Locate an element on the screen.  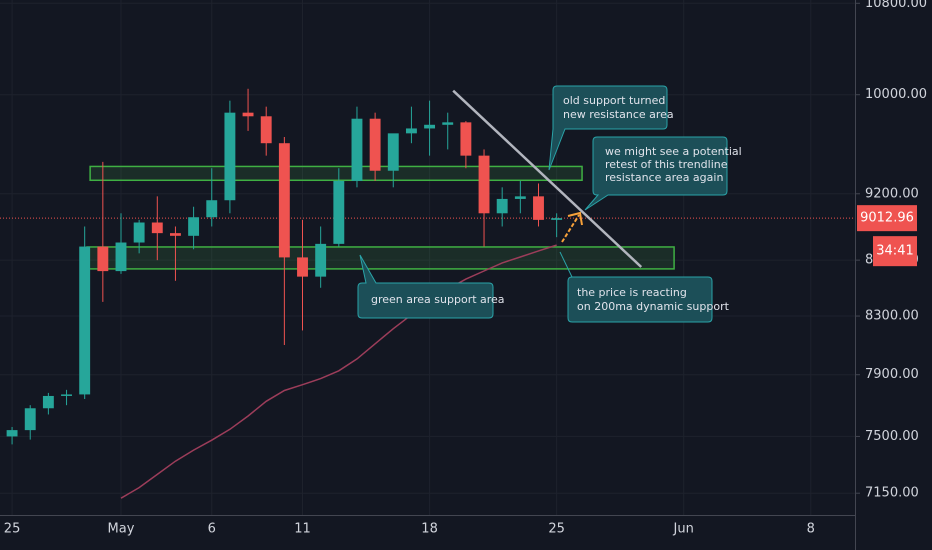
arrow is located at coordinates (572, 227).